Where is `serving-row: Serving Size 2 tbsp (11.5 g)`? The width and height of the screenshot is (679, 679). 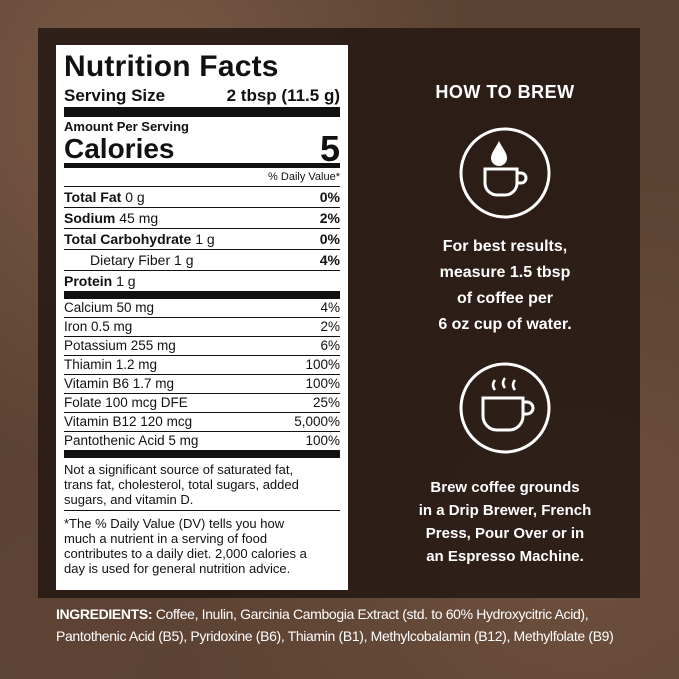
serving-row: Serving Size 2 tbsp (11.5 g) is located at coordinates (202, 96).